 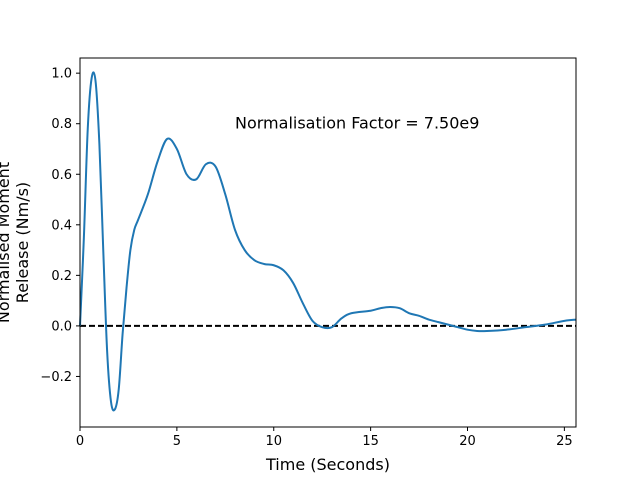 What do you see at coordinates (61, 74) in the screenshot?
I see `y-tick-label: 1.0` at bounding box center [61, 74].